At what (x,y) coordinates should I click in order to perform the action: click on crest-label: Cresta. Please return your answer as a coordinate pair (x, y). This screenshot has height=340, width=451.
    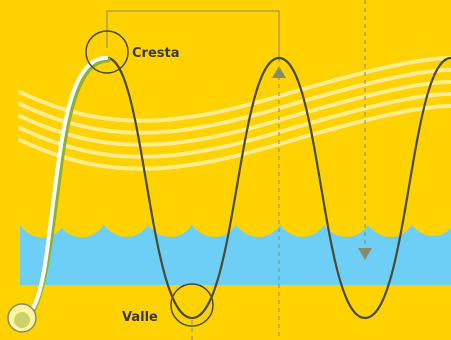
    Looking at the image, I should click on (156, 53).